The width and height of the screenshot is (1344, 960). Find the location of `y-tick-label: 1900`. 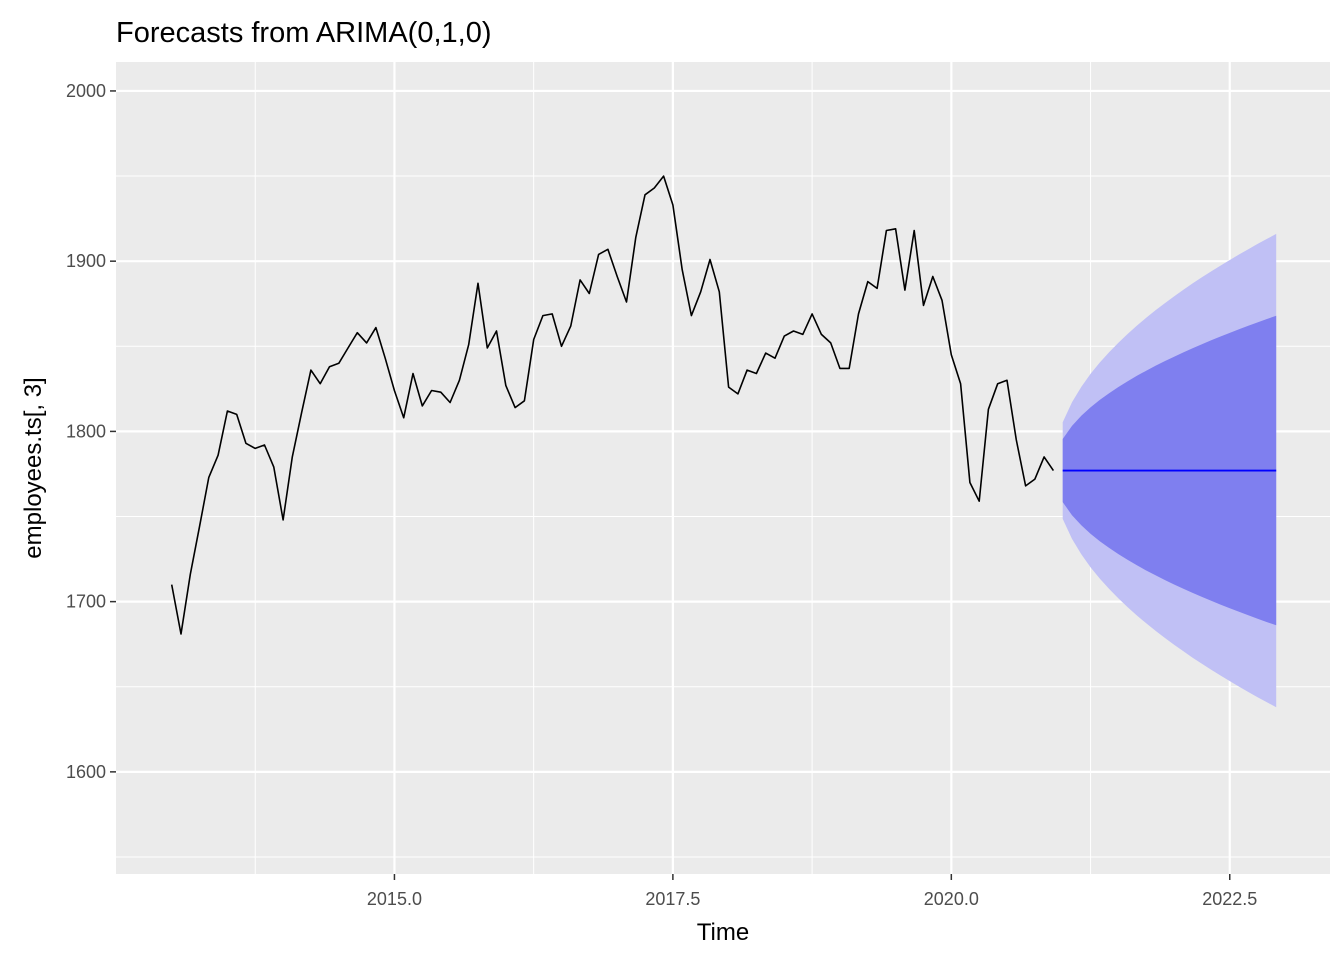

y-tick-label: 1900 is located at coordinates (86, 261).